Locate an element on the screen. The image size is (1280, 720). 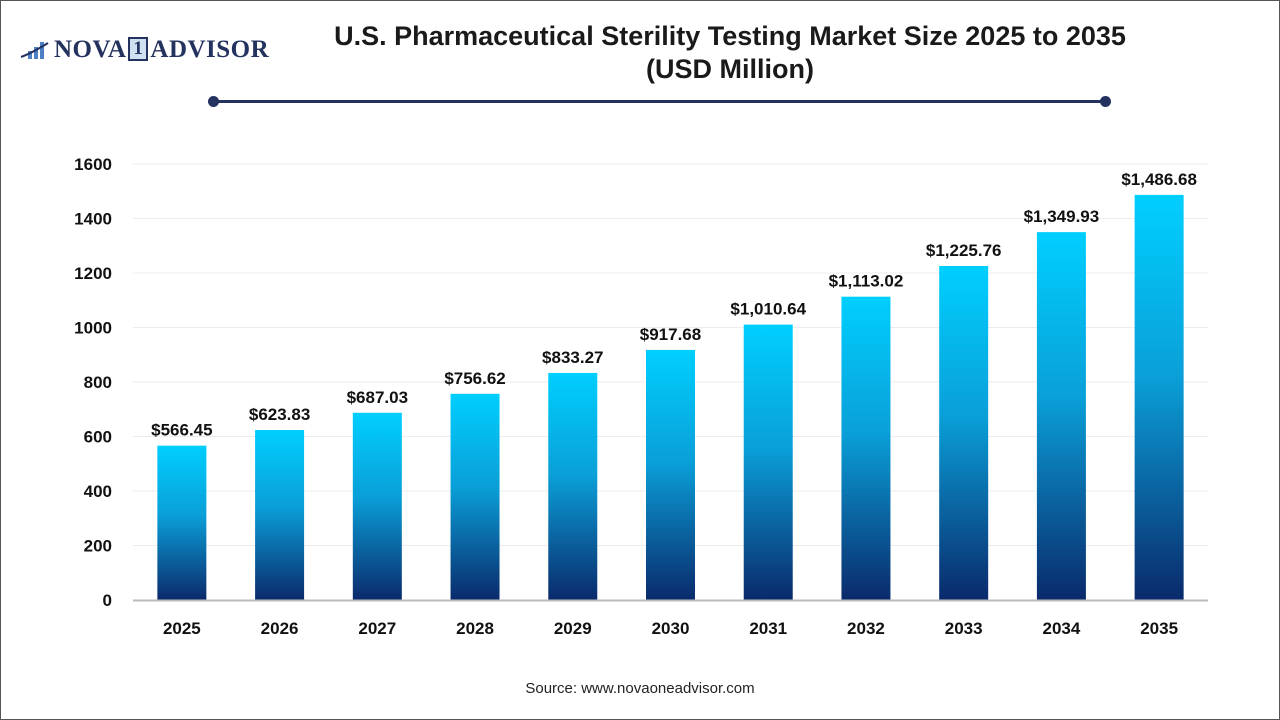
source-note: Source: www.novaoneadvisor.com is located at coordinates (640, 688).